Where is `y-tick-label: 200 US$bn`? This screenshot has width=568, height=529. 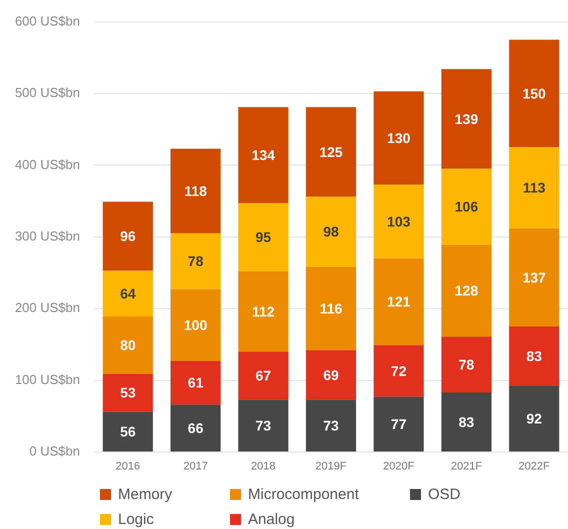 y-tick-label: 200 US$bn is located at coordinates (47, 308).